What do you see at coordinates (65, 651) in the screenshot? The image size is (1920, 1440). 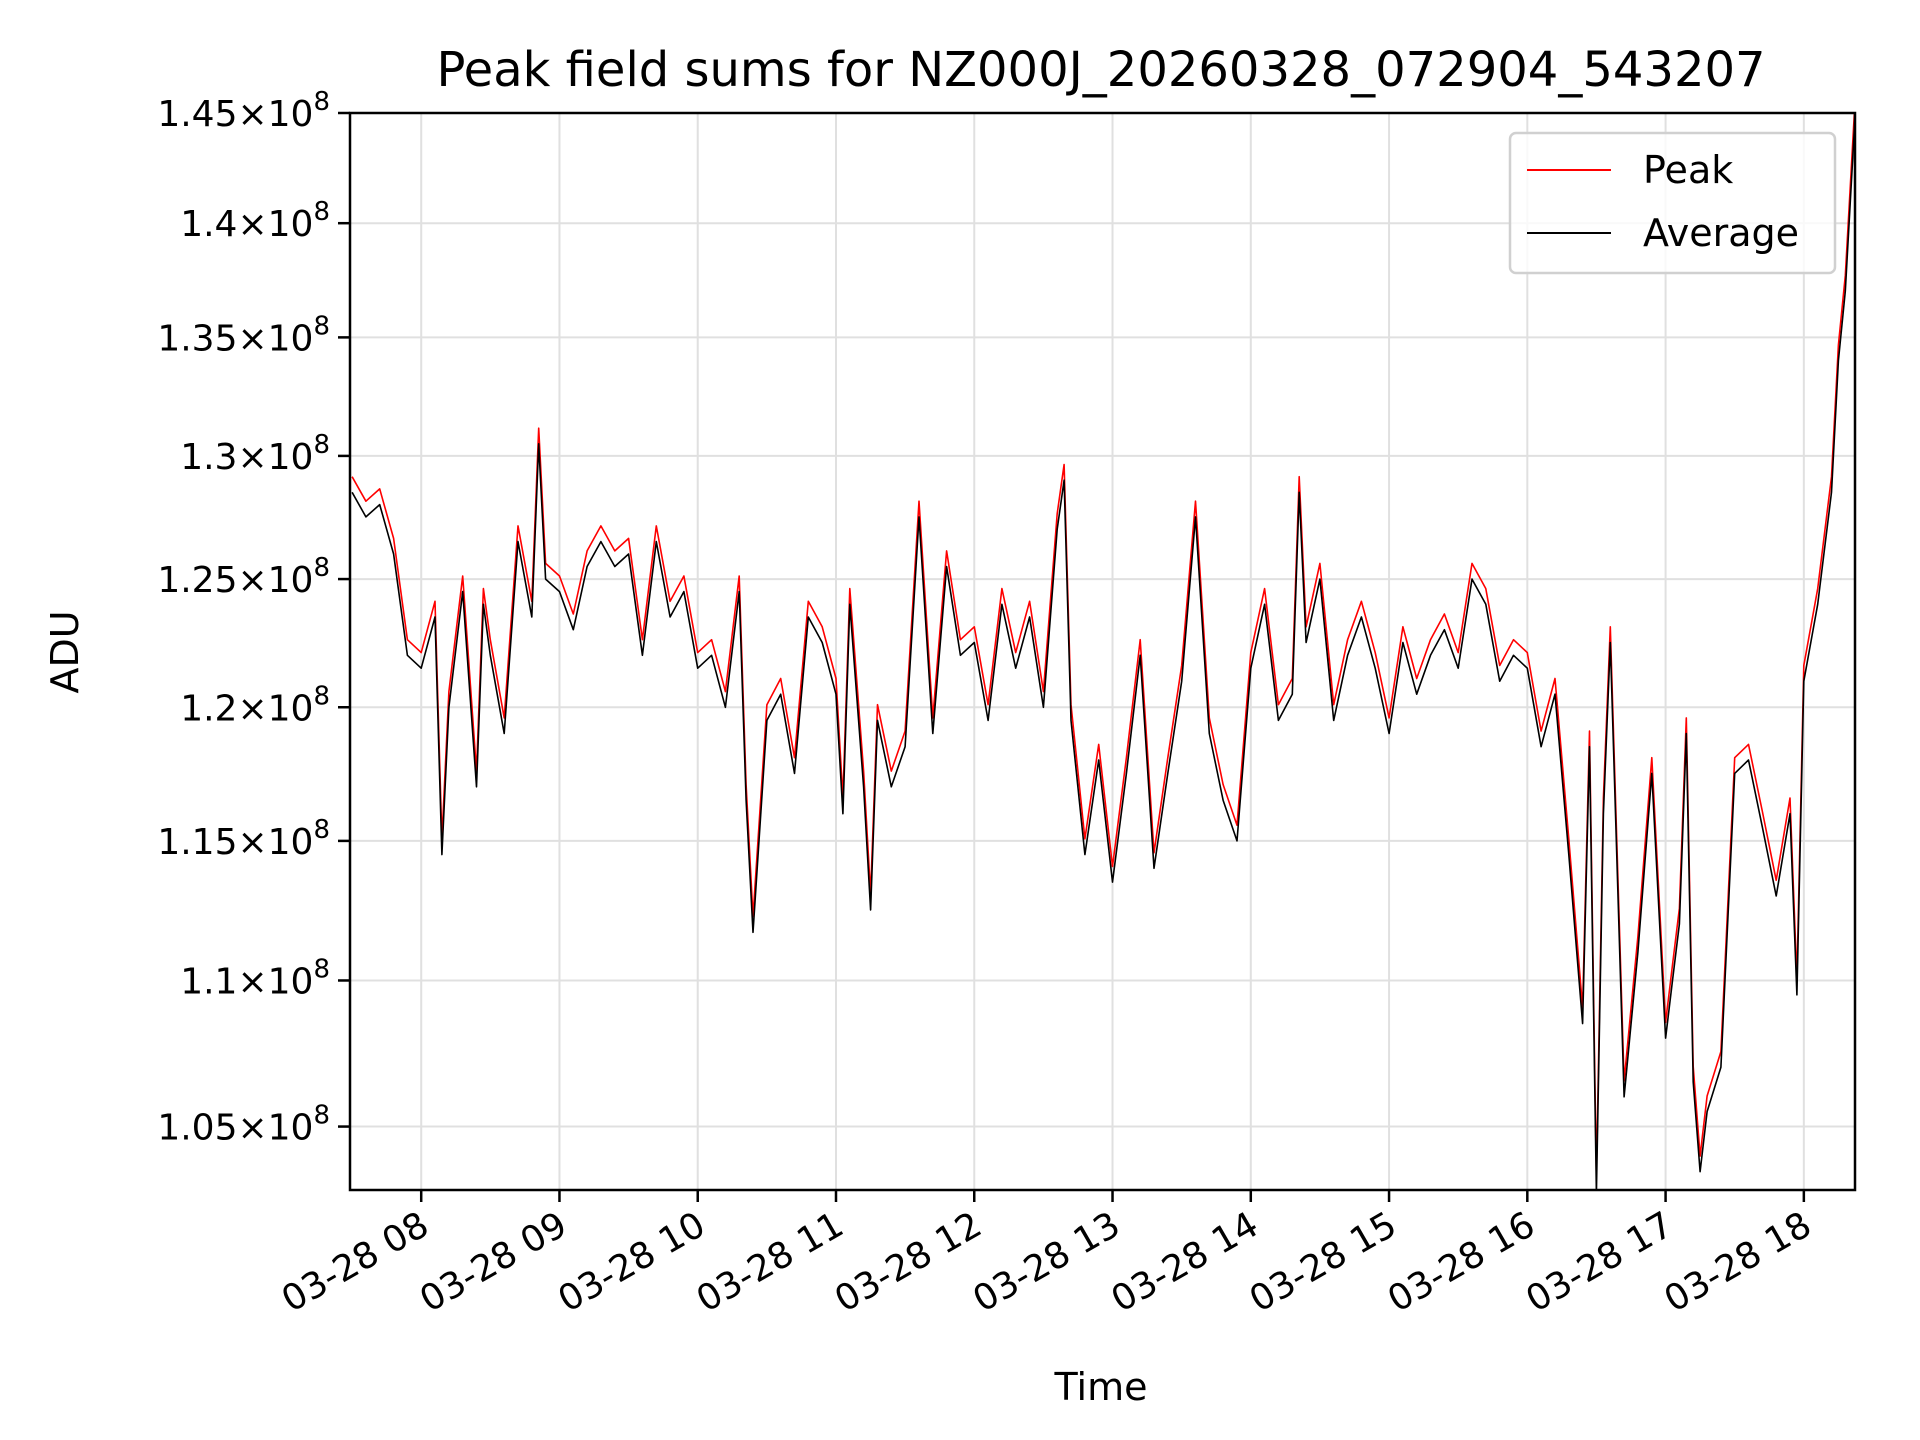 I see `y-axis-label: ADU` at bounding box center [65, 651].